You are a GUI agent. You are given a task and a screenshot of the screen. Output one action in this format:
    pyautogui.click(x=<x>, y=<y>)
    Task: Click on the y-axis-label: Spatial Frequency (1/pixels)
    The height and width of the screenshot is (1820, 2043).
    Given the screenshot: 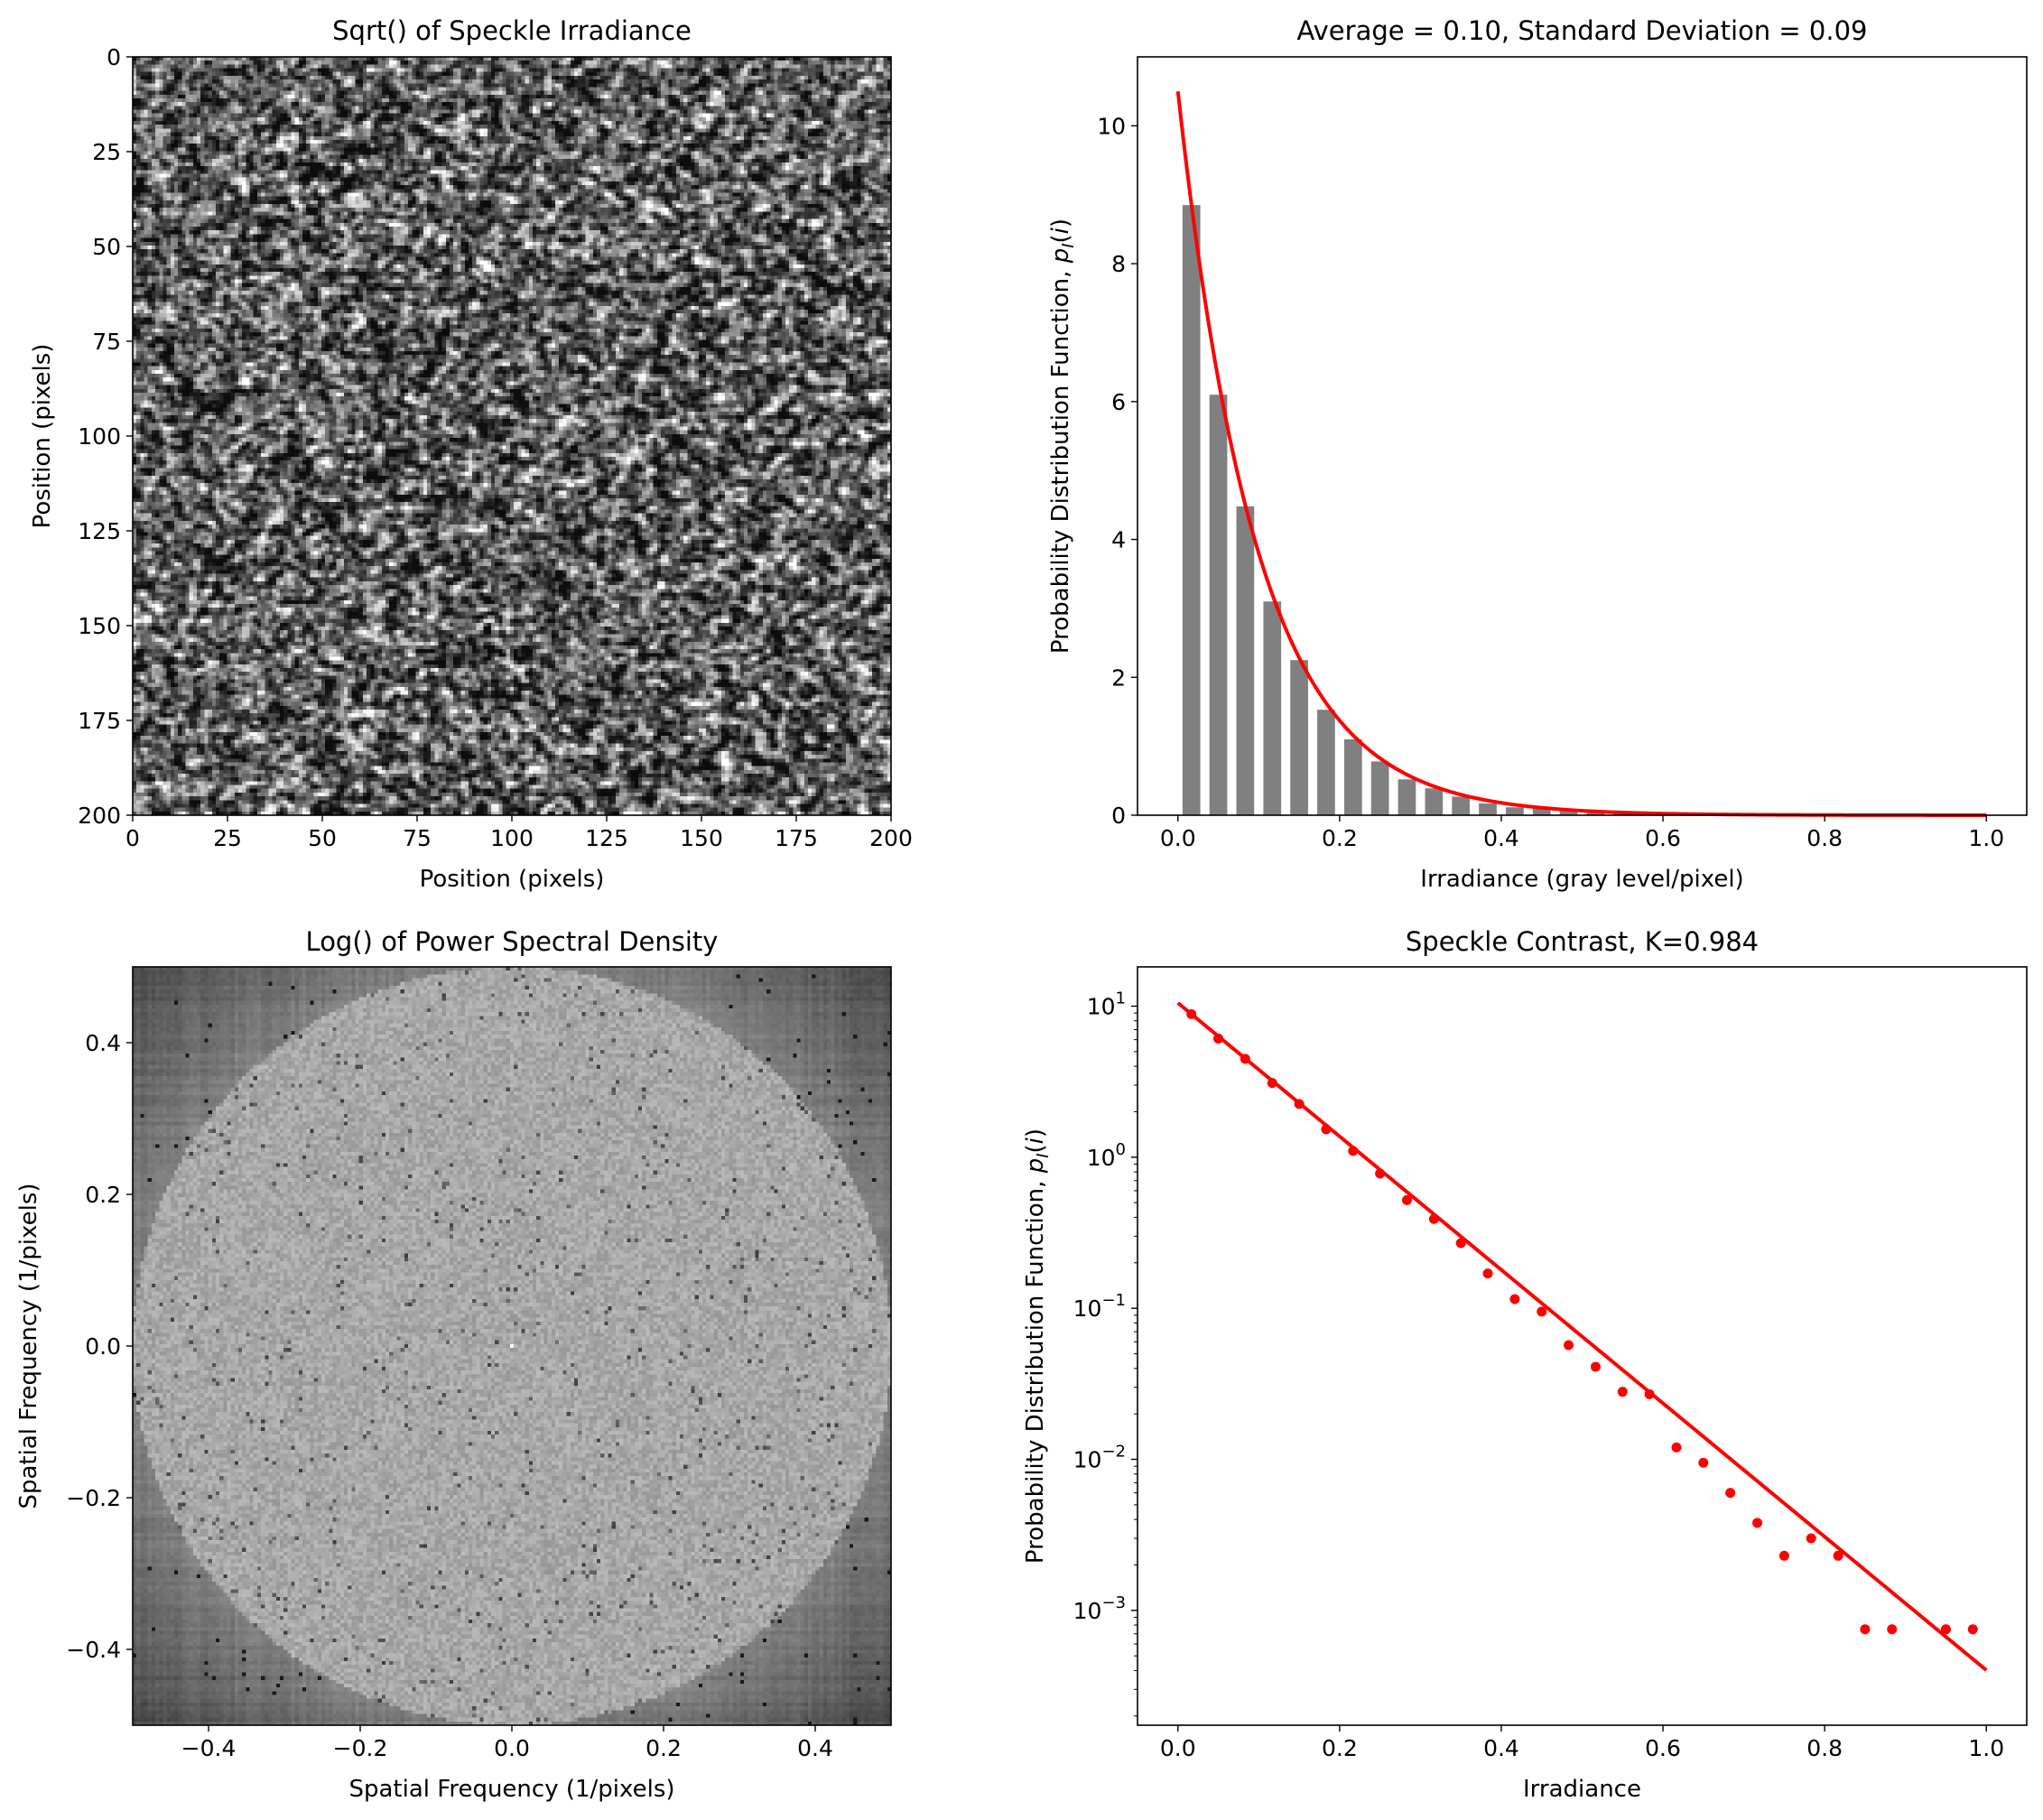 What is the action you would take?
    pyautogui.click(x=29, y=1346)
    